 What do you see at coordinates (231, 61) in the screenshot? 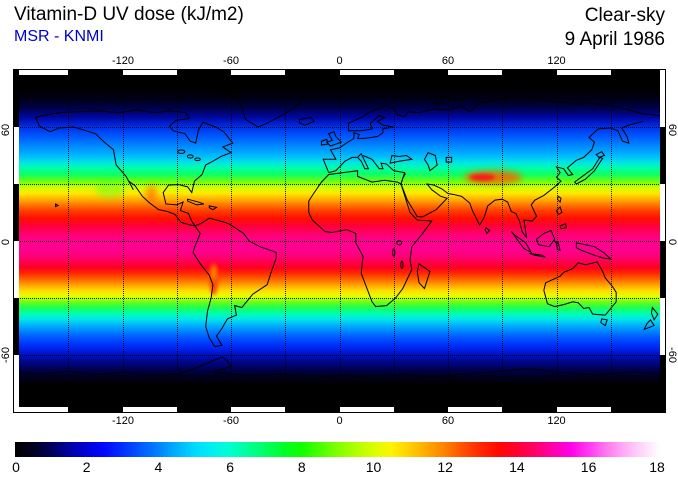
I see `lon-tick-label-top: -60` at bounding box center [231, 61].